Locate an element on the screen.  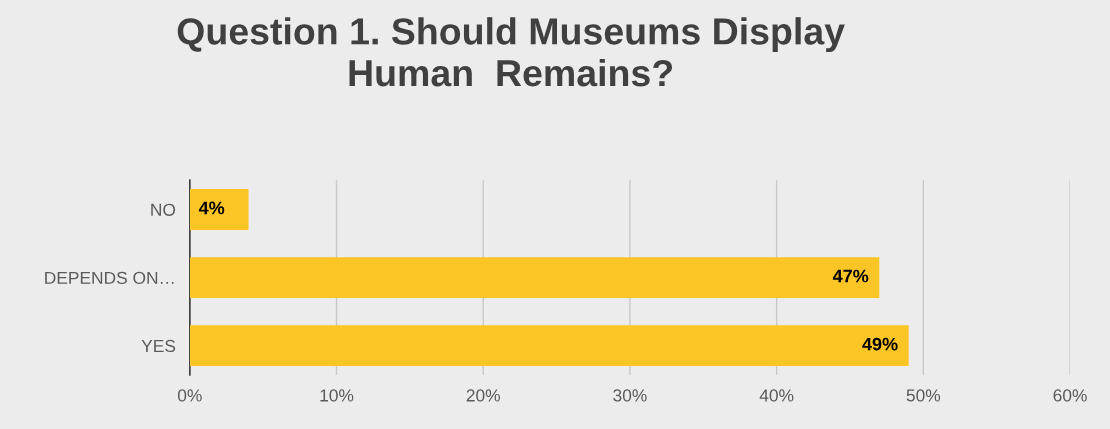
y-tick-label: NO is located at coordinates (163, 209).